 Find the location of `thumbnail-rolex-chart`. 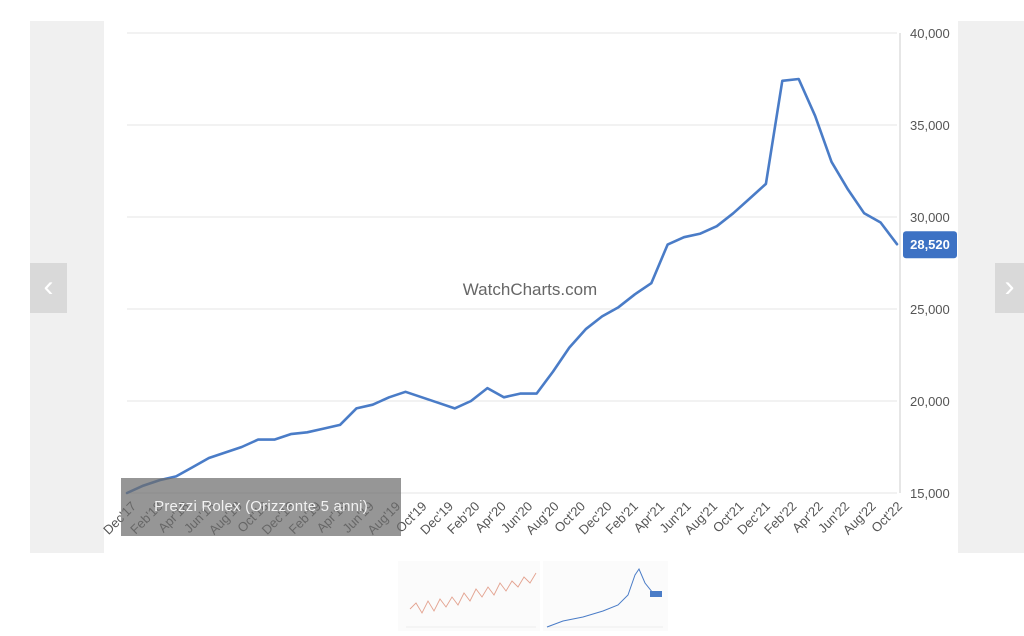

thumbnail-rolex-chart is located at coordinates (605, 596).